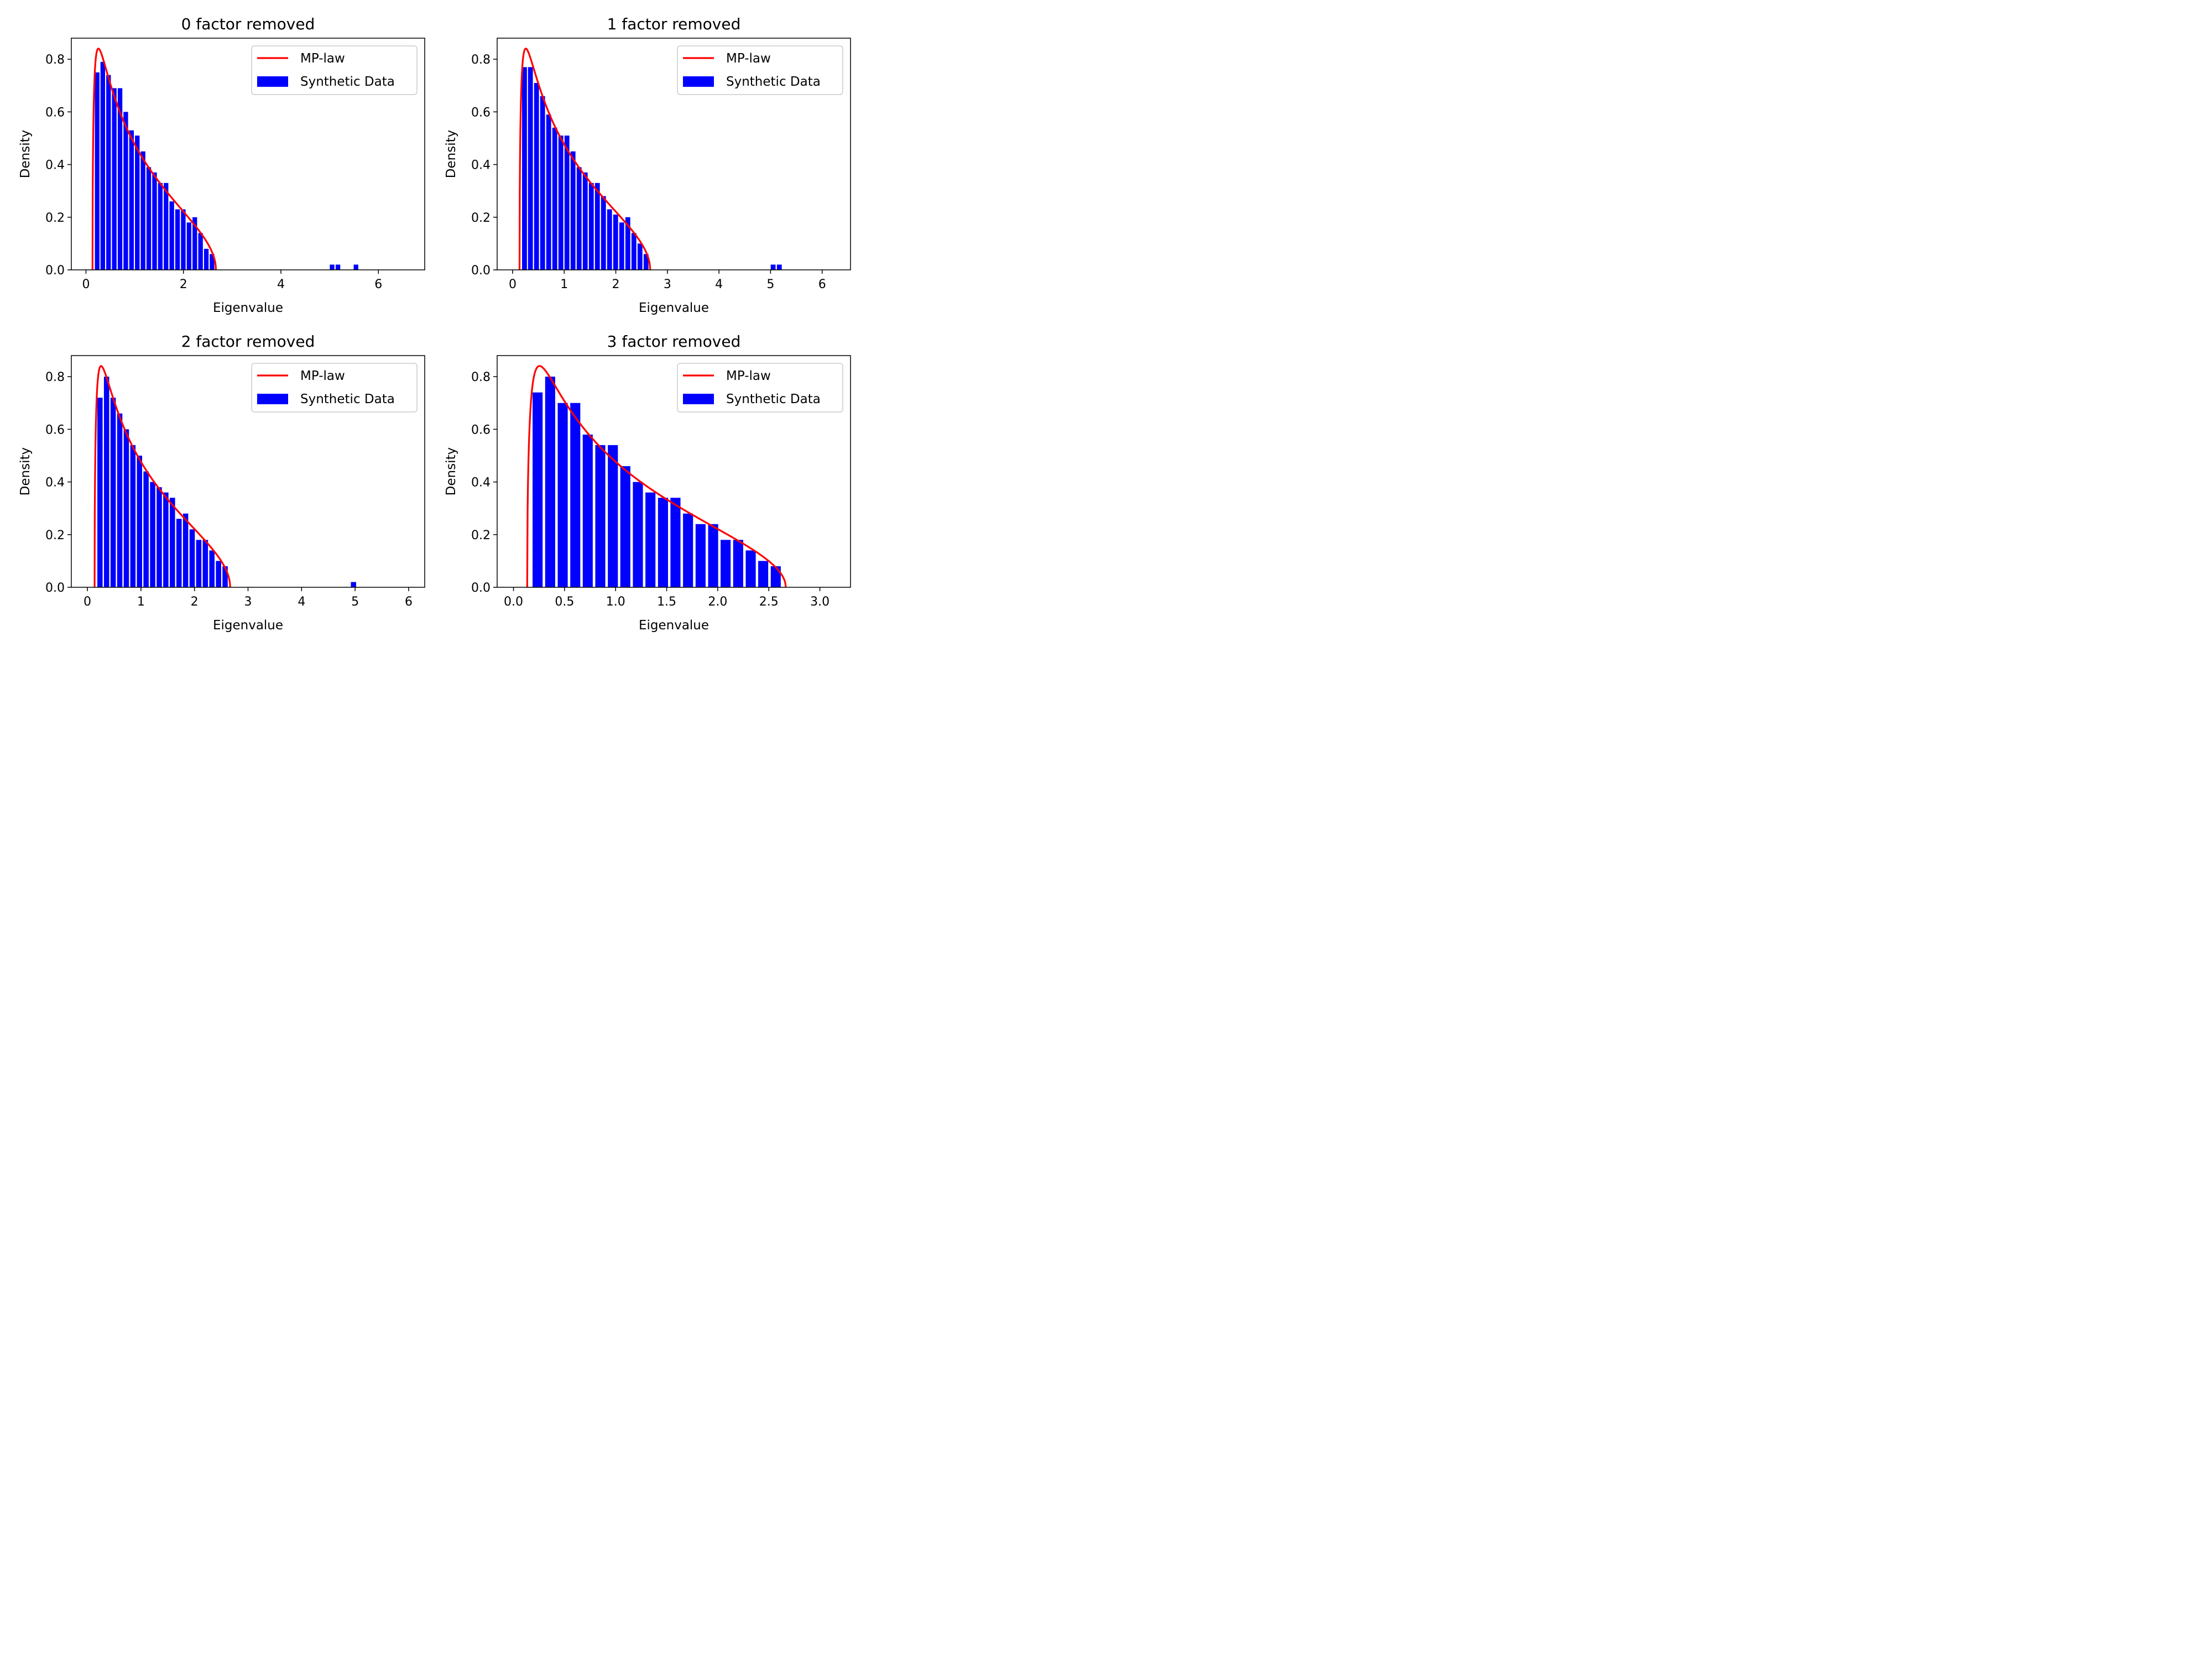  Describe the element at coordinates (748, 376) in the screenshot. I see `legend-label: MP-law` at that location.